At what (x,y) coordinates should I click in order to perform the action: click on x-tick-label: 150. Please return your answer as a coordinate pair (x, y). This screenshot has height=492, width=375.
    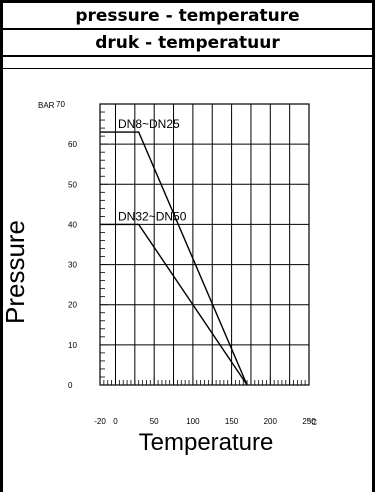
    Looking at the image, I should click on (232, 421).